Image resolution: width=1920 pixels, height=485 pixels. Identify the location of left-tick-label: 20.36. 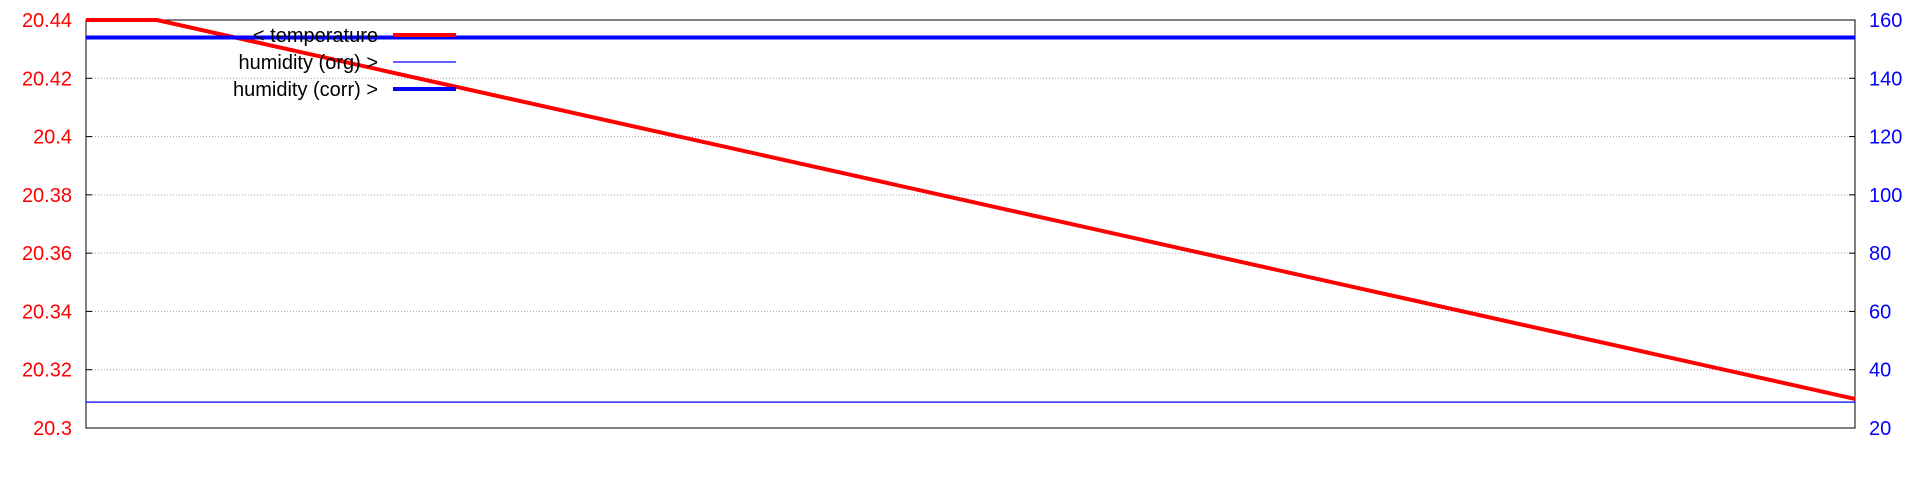
(47, 254).